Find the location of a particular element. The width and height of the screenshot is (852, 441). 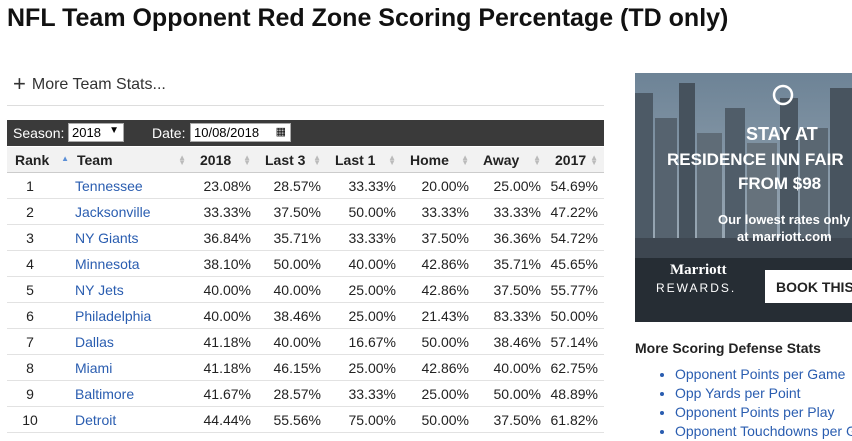

column-header: 2018 ▲ ▼ is located at coordinates (224, 160).